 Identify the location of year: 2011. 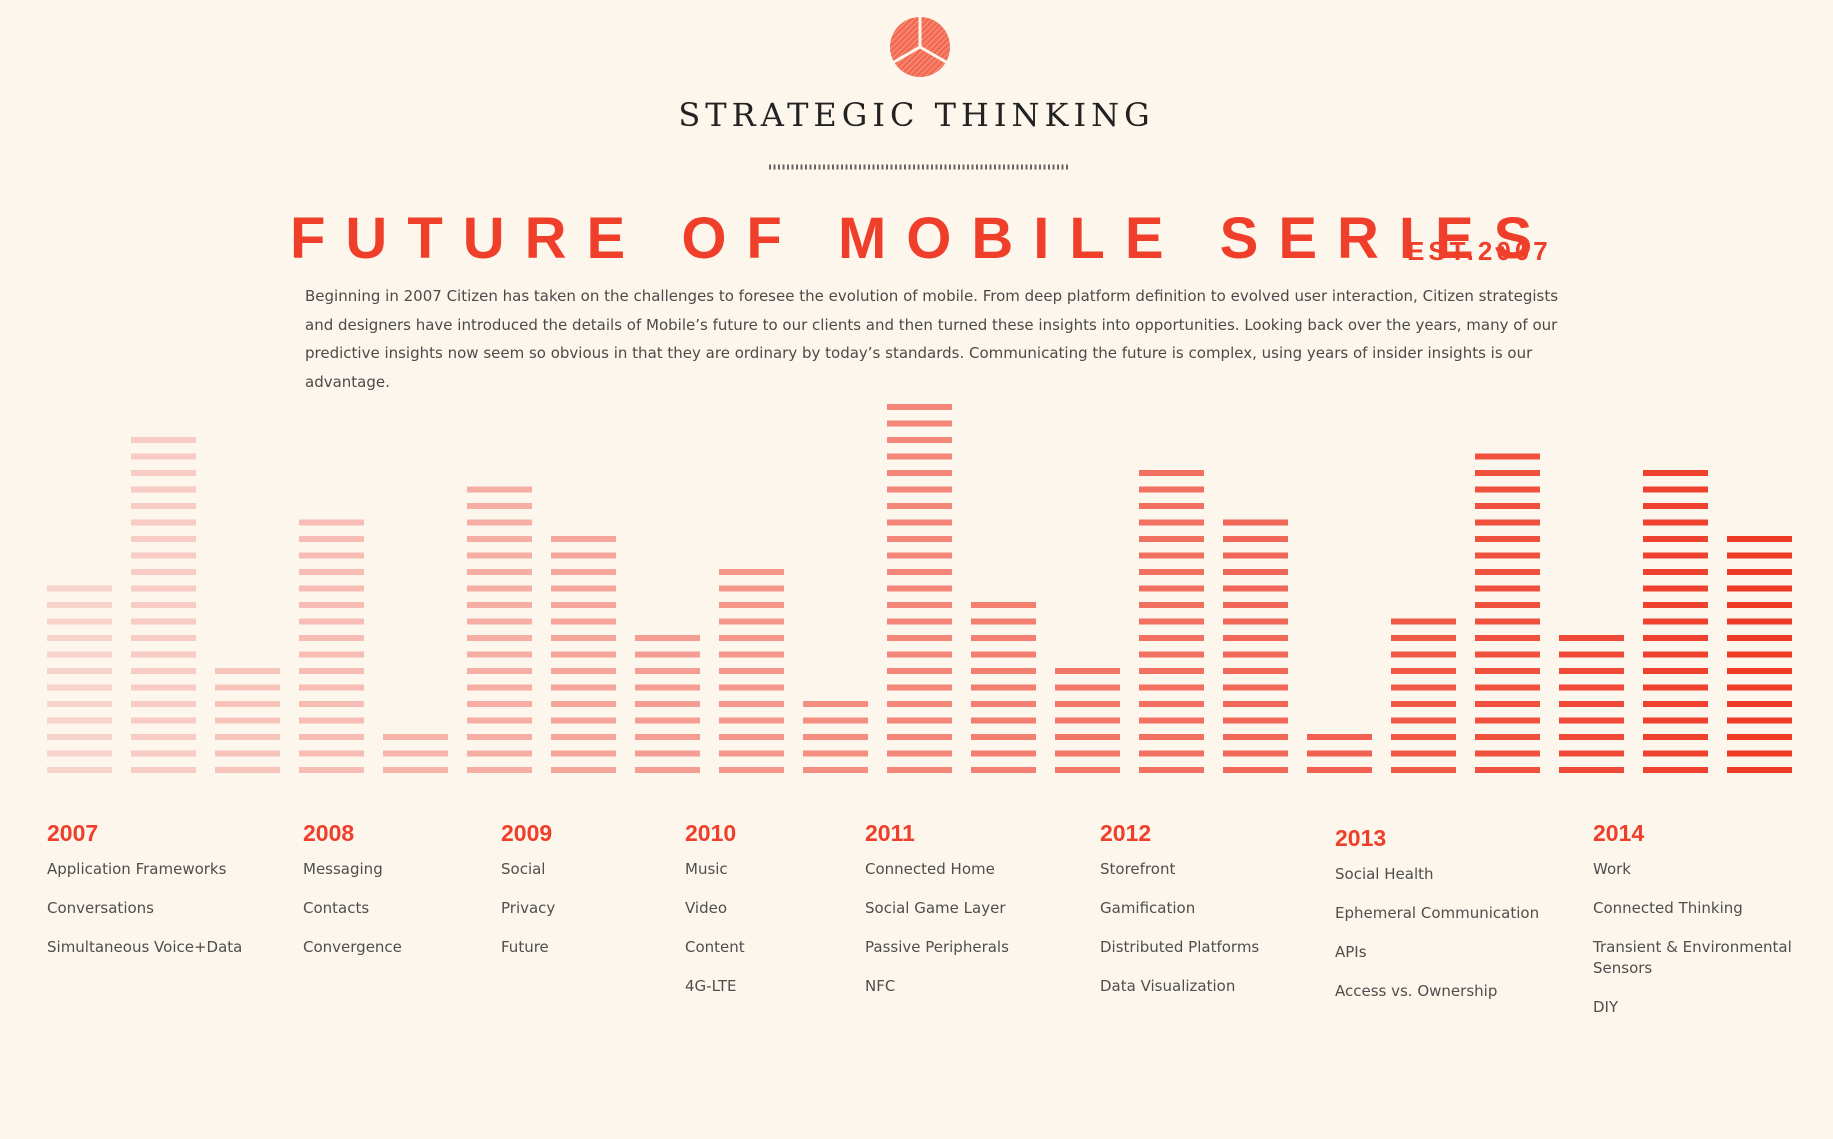
(890, 833).